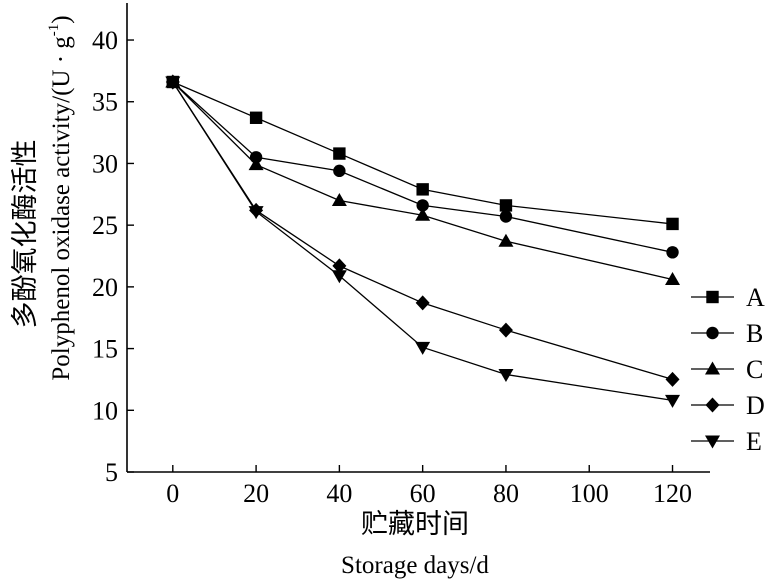 The width and height of the screenshot is (771, 584). Describe the element at coordinates (415, 524) in the screenshot. I see `x-axis-label-chinese: 贮藏时间` at that location.